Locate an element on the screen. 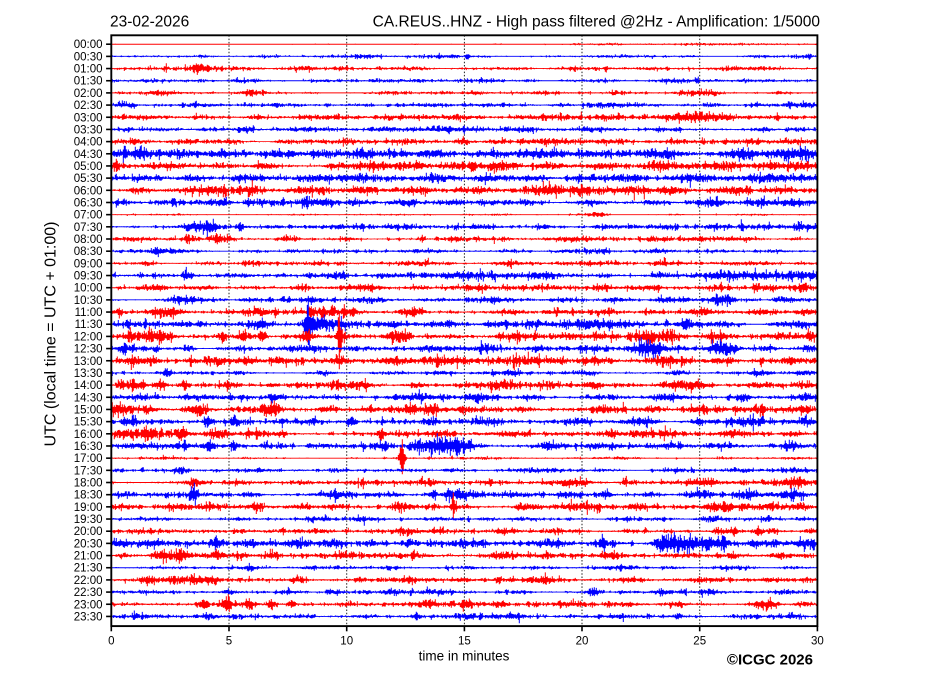 Image resolution: width=927 pixels, height=696 pixels. svg-text: 19:00 is located at coordinates (88, 508).